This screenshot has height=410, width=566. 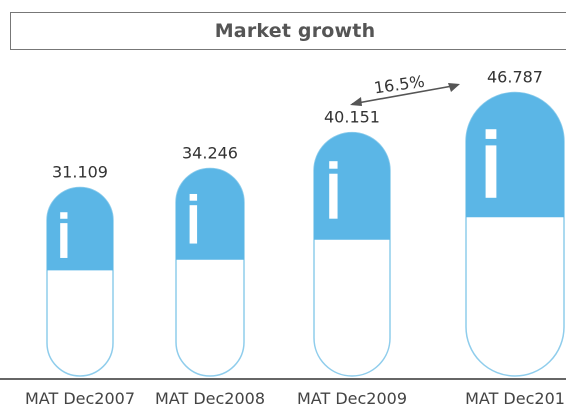 What do you see at coordinates (80, 398) in the screenshot?
I see `category-label: MAT Dec2007` at bounding box center [80, 398].